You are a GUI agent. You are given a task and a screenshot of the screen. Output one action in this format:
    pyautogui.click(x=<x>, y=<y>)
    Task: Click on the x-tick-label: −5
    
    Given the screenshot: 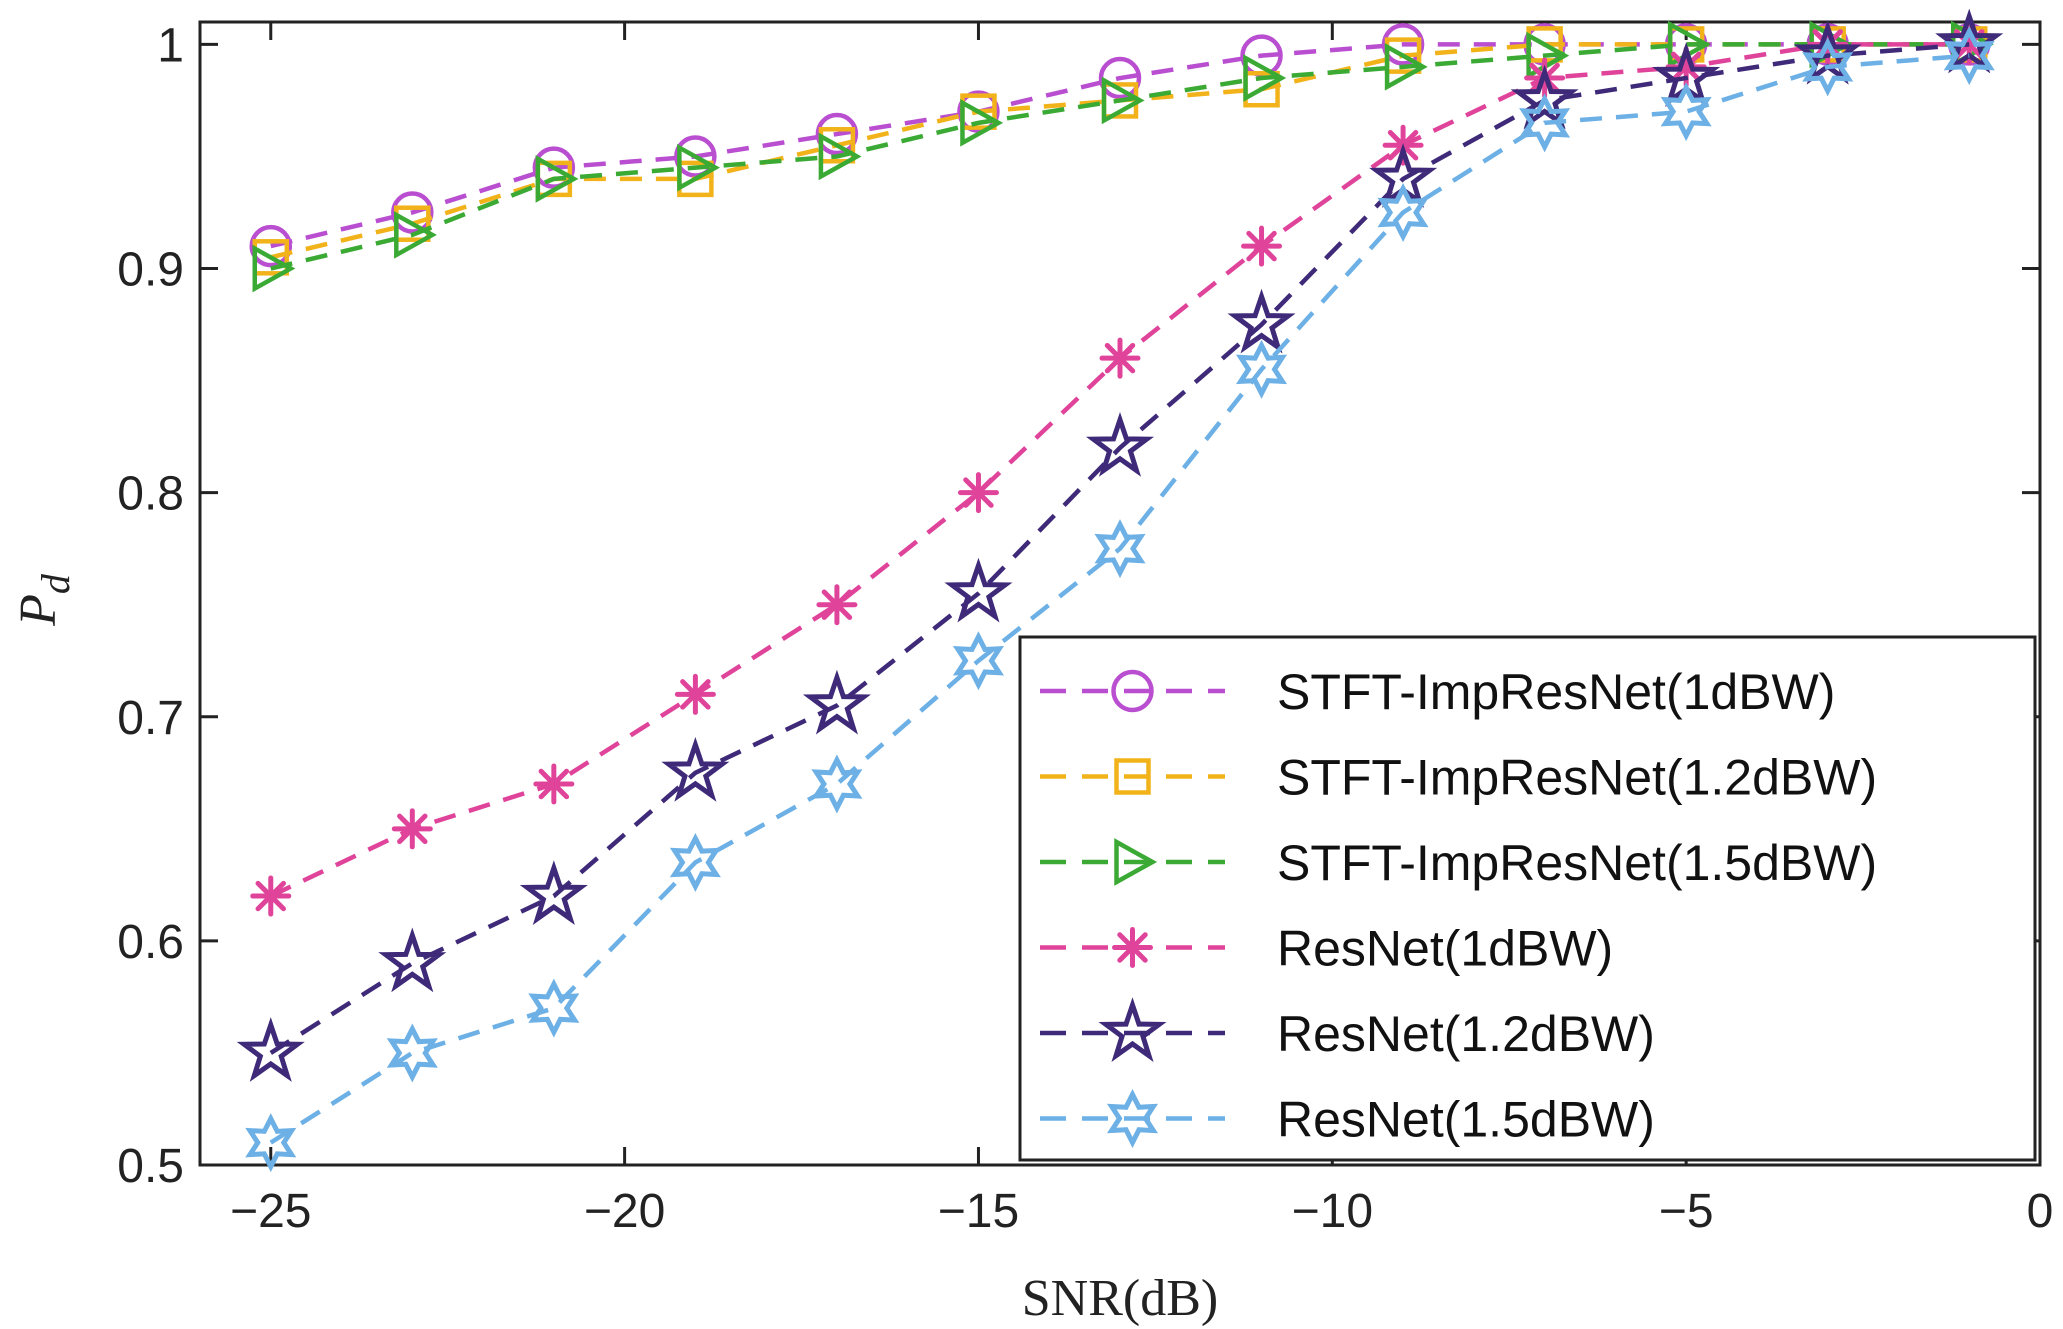 What is the action you would take?
    pyautogui.click(x=1686, y=1211)
    